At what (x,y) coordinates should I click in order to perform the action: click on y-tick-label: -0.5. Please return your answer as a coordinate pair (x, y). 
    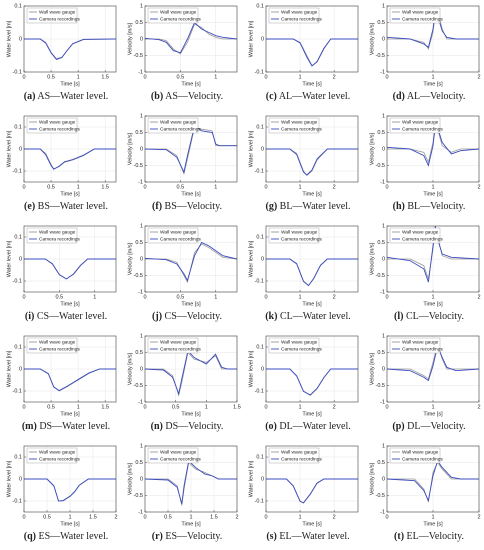
    Looking at the image, I should click on (138, 276).